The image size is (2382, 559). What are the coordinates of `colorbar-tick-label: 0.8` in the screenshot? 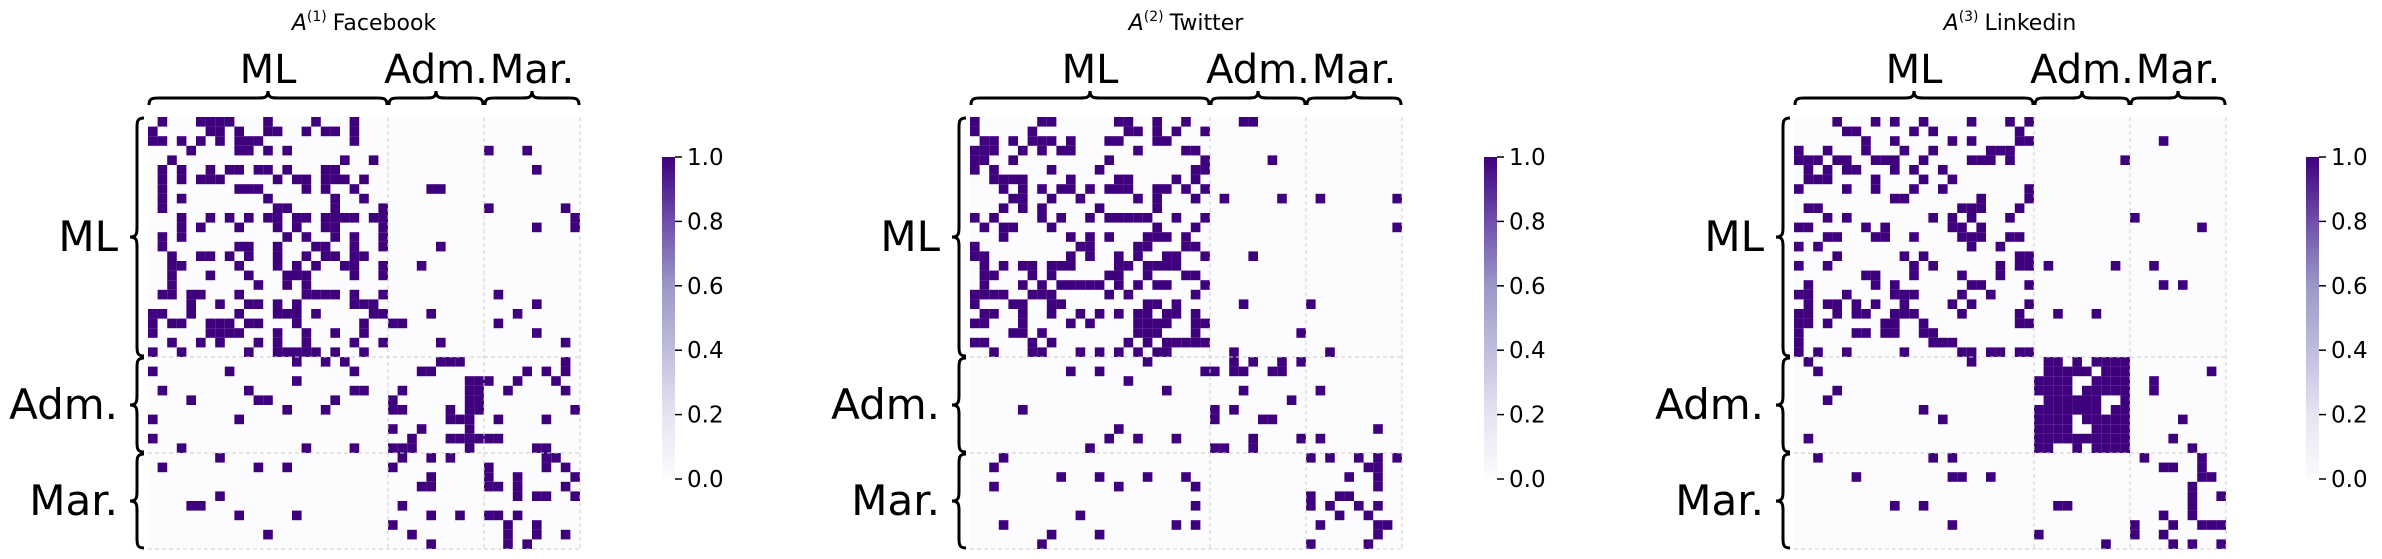 It's located at (2349, 222).